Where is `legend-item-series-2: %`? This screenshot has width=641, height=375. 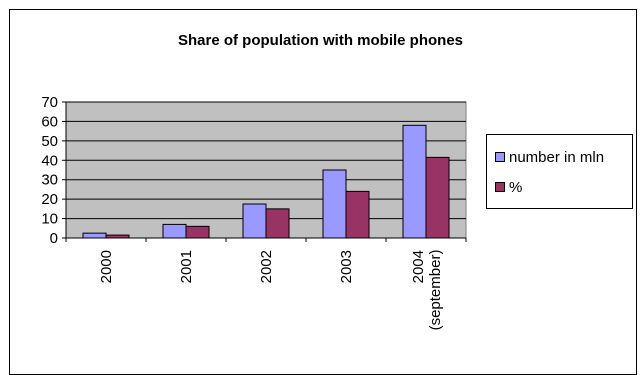
legend-item-series-2: % is located at coordinates (509, 187).